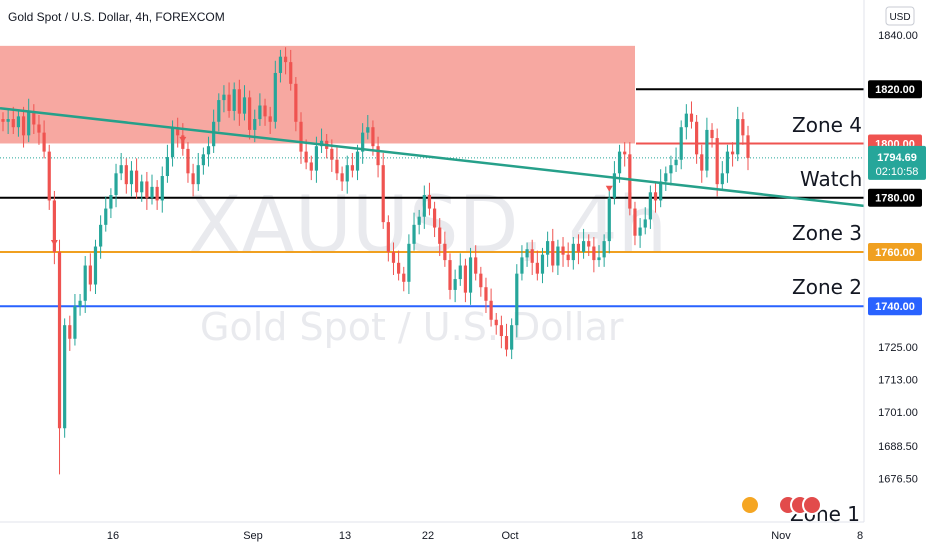 The width and height of the screenshot is (932, 550). I want to click on current-price-tag, so click(897, 162).